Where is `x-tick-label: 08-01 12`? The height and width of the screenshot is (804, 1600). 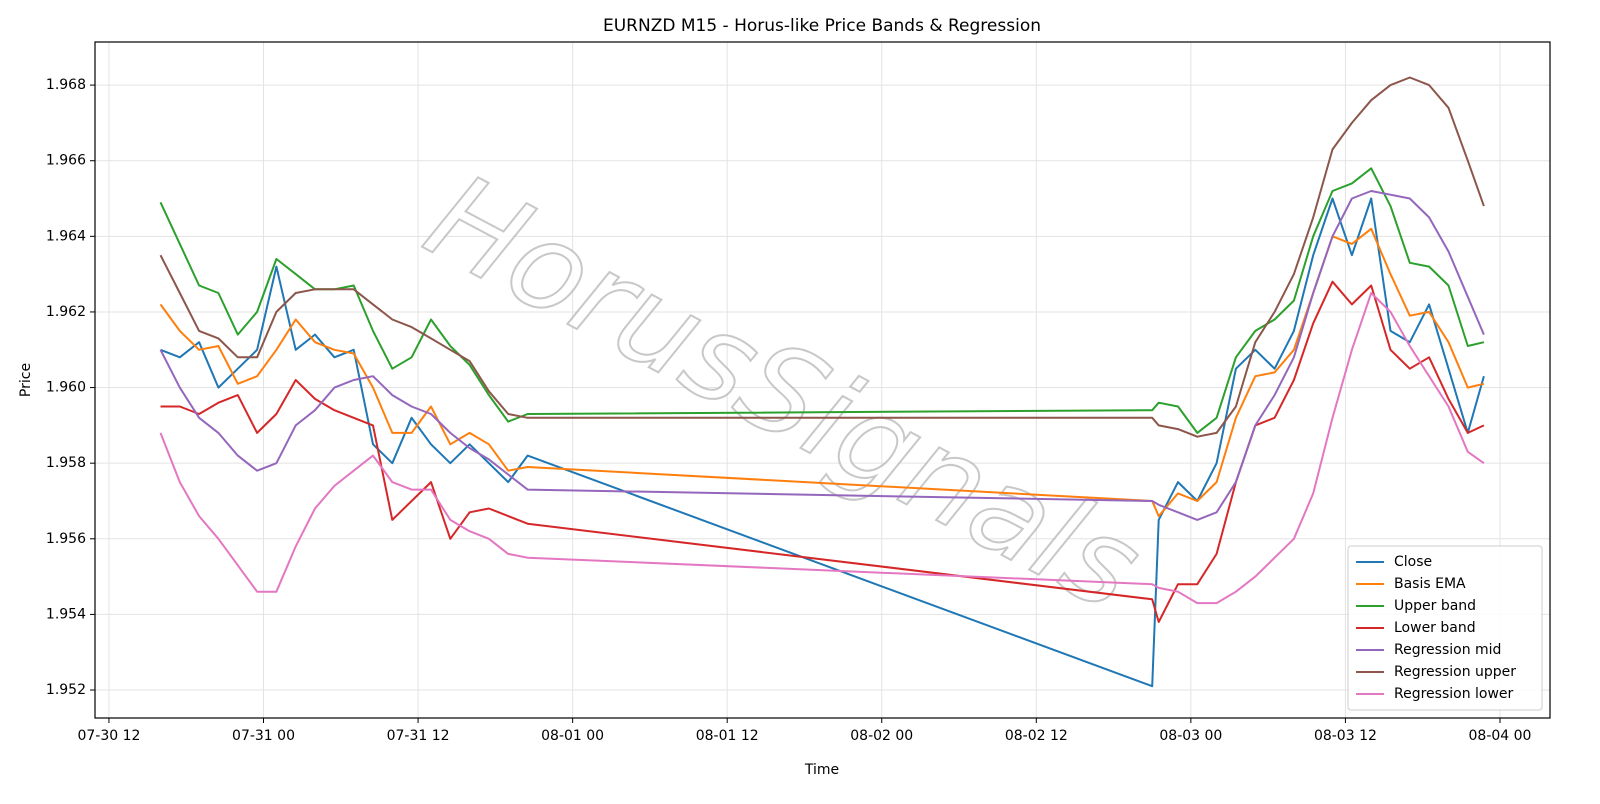 x-tick-label: 08-01 12 is located at coordinates (727, 736).